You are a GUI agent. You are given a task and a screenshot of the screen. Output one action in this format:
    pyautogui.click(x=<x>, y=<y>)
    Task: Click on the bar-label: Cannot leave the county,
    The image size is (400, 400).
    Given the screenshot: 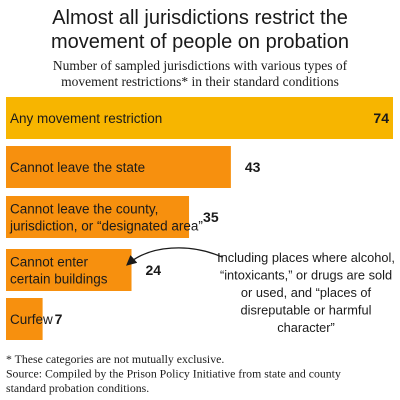 What is the action you would take?
    pyautogui.click(x=84, y=209)
    